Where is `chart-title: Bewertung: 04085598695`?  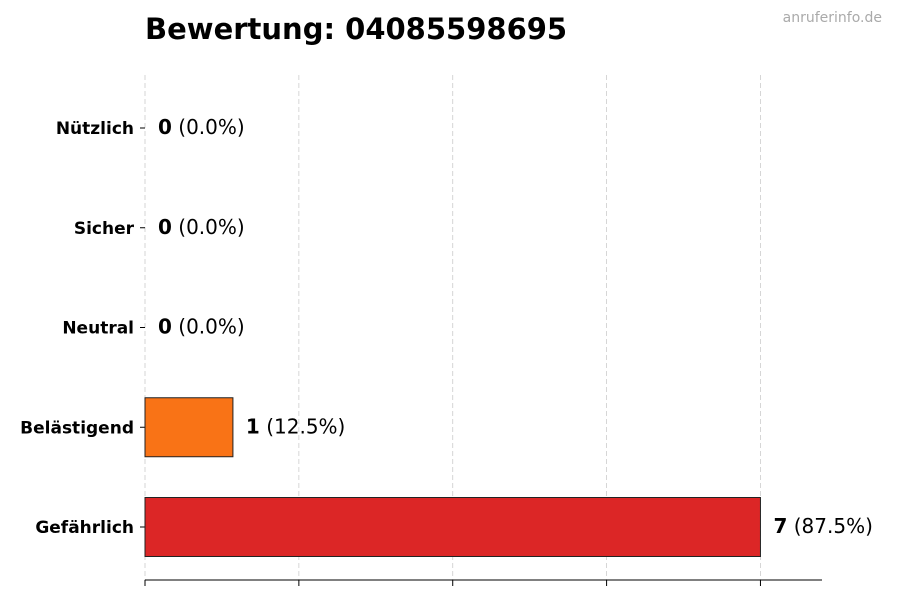 chart-title: Bewertung: 04085598695 is located at coordinates (356, 29).